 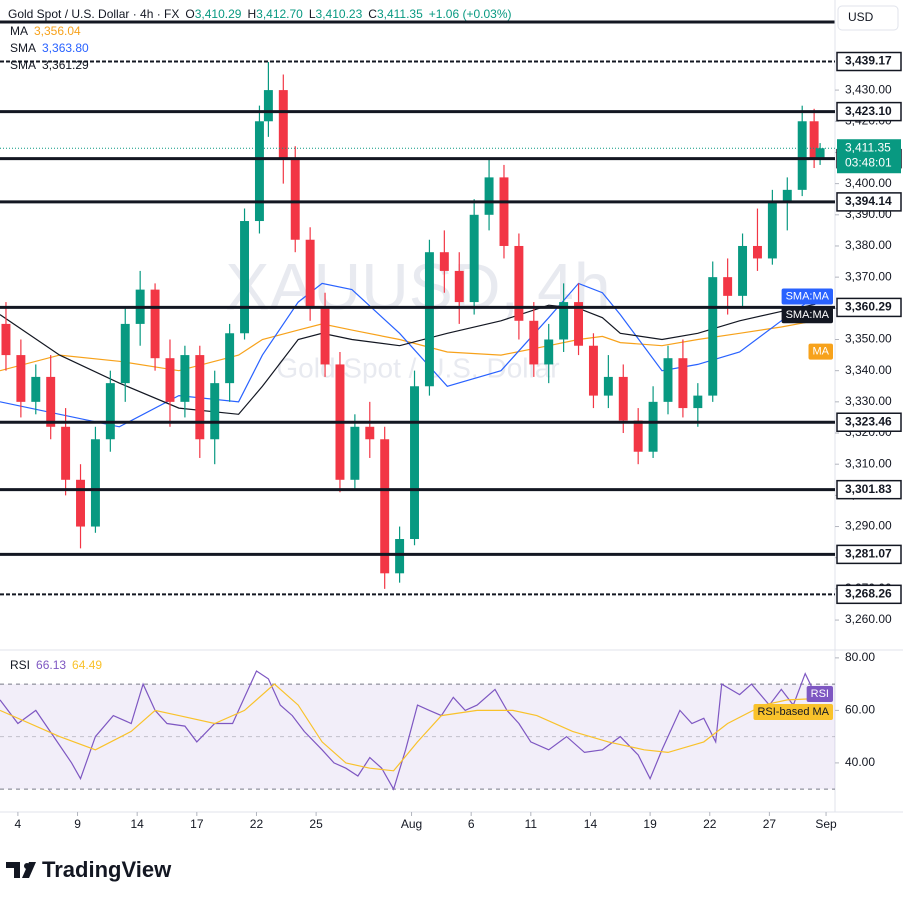 What do you see at coordinates (312, 14) in the screenshot?
I see `ohlc-label: L` at bounding box center [312, 14].